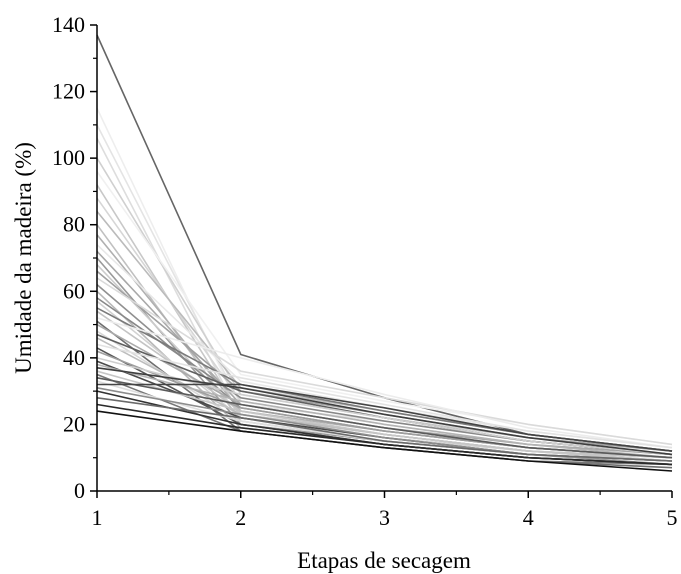 This screenshot has width=681, height=574. I want to click on y-tick-label-40: 40, so click(74, 357).